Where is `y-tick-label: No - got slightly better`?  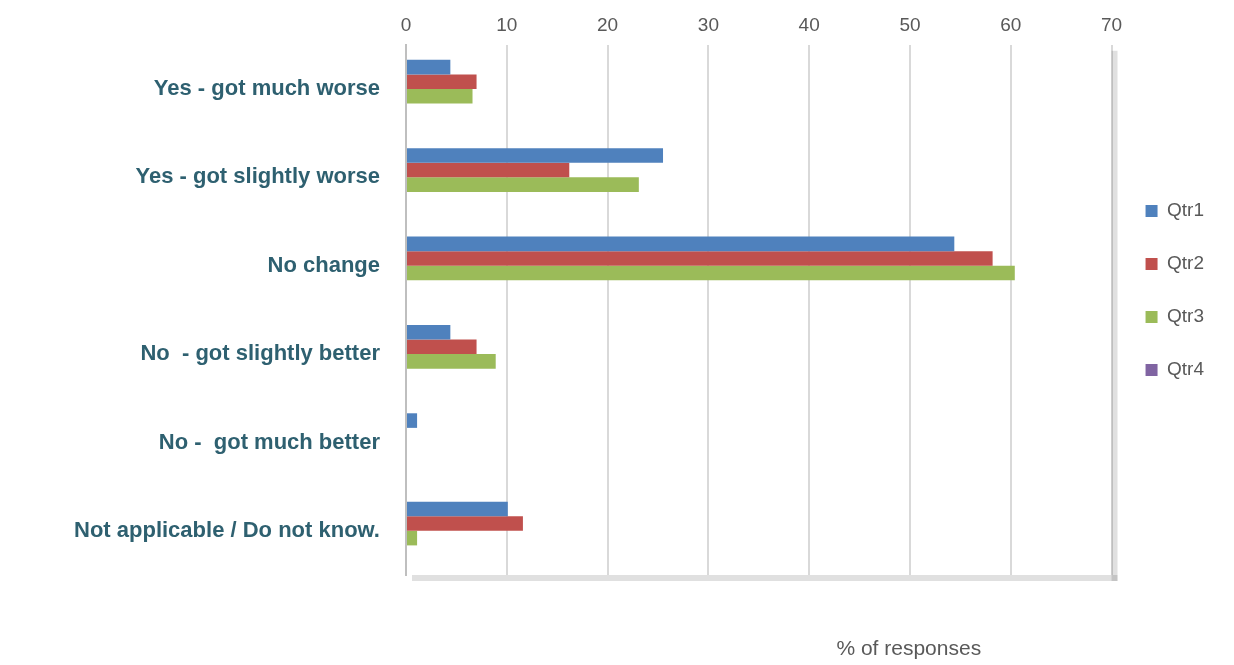
y-tick-label: No - got slightly better is located at coordinates (260, 353).